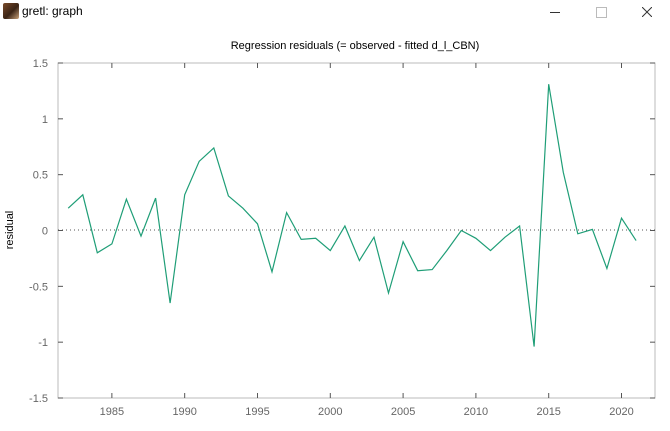  I want to click on close-icon, so click(647, 12).